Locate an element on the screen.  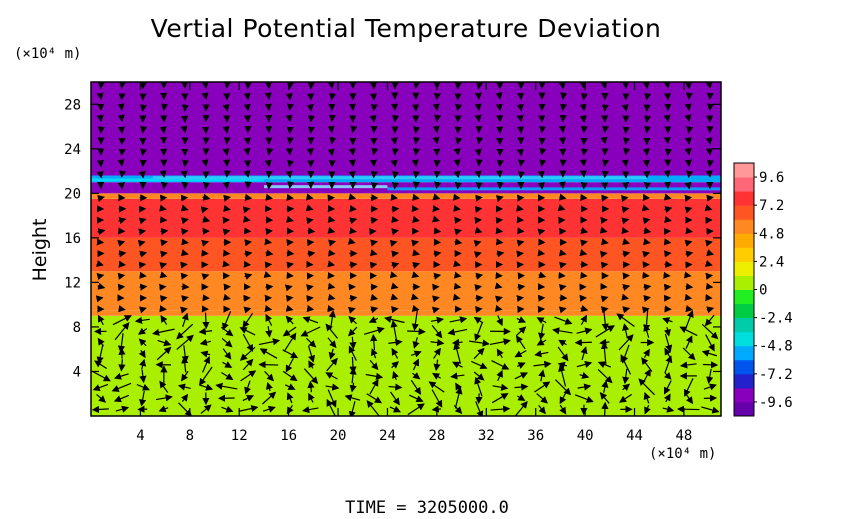
field-streak is located at coordinates (399, 178).